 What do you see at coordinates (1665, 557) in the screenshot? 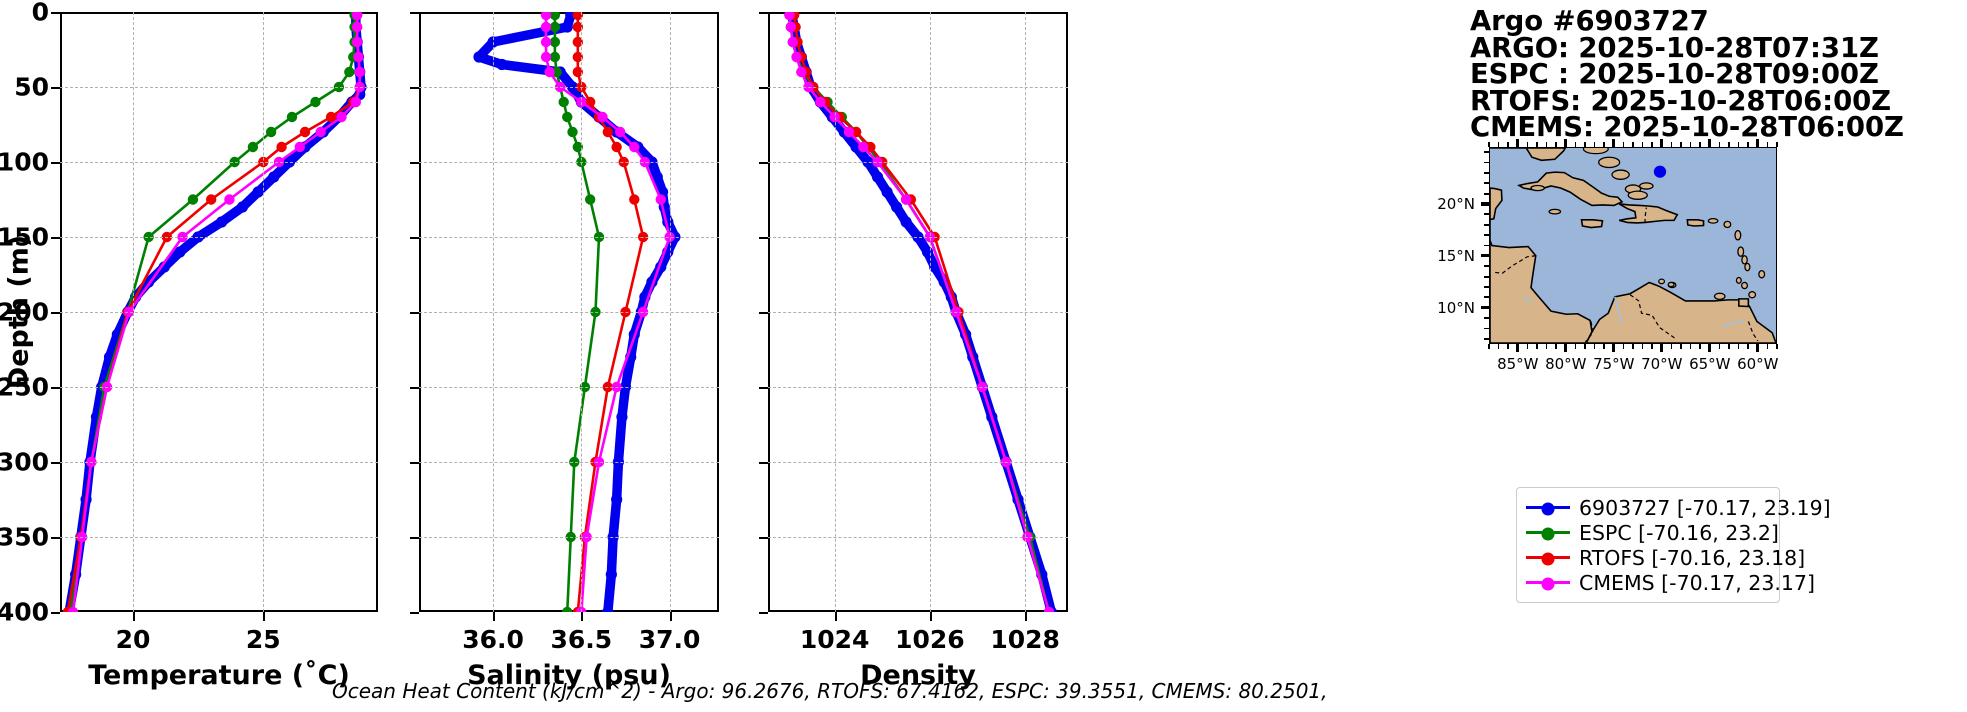
I see `legend-item-rtofs: RTOFS [-70.16, 23.18]` at bounding box center [1665, 557].